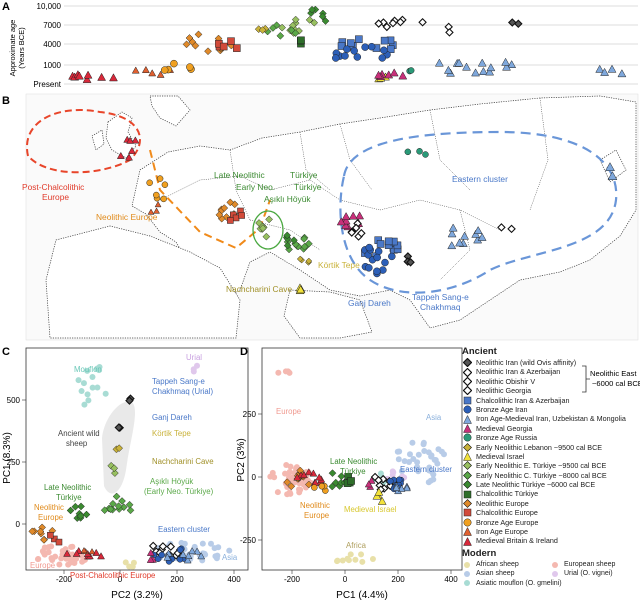 The width and height of the screenshot is (640, 604). What do you see at coordinates (550, 485) in the screenshot?
I see `legend-item: Late Neolithic Türkiye ~6000 cal BCE` at bounding box center [550, 485].